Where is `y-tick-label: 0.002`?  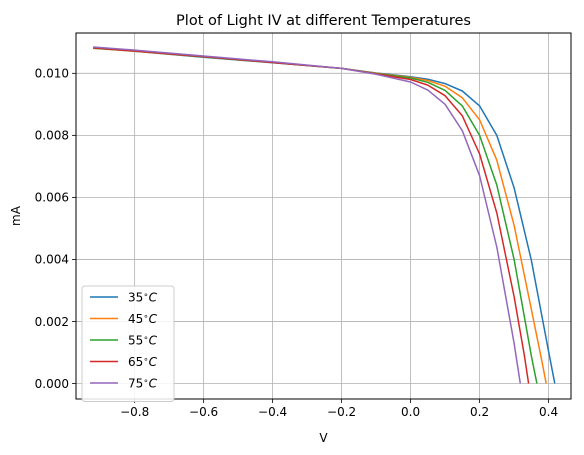
y-tick-label: 0.002 is located at coordinates (52, 322).